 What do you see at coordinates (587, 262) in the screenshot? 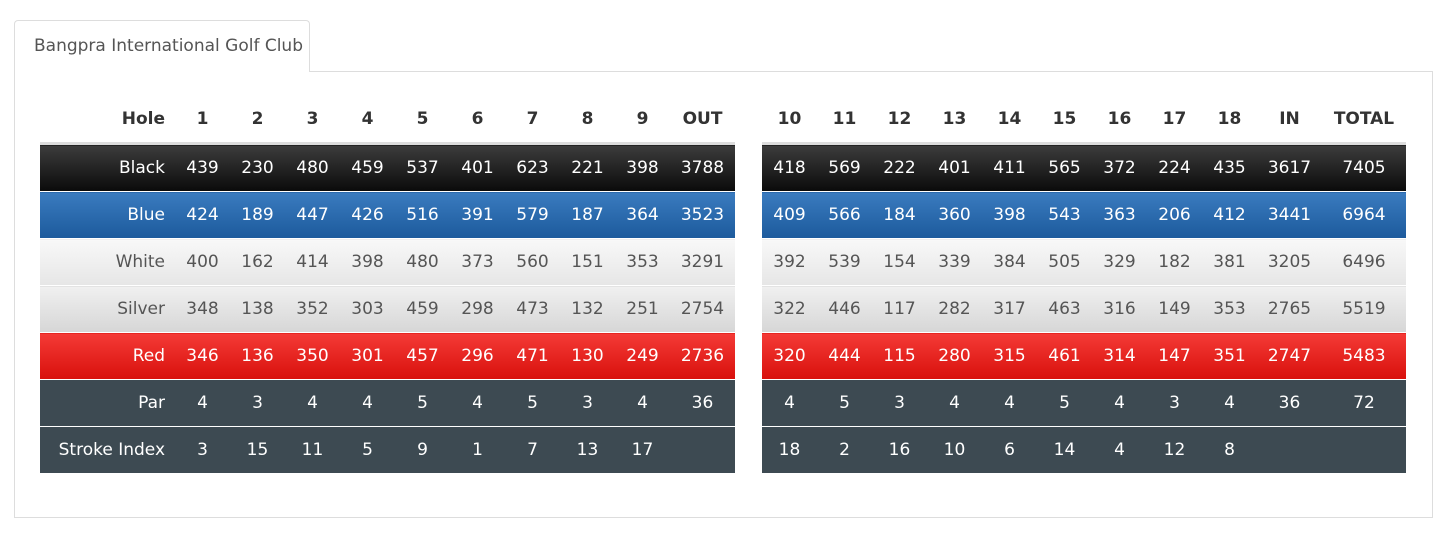
I see `score-cell: 151` at bounding box center [587, 262].